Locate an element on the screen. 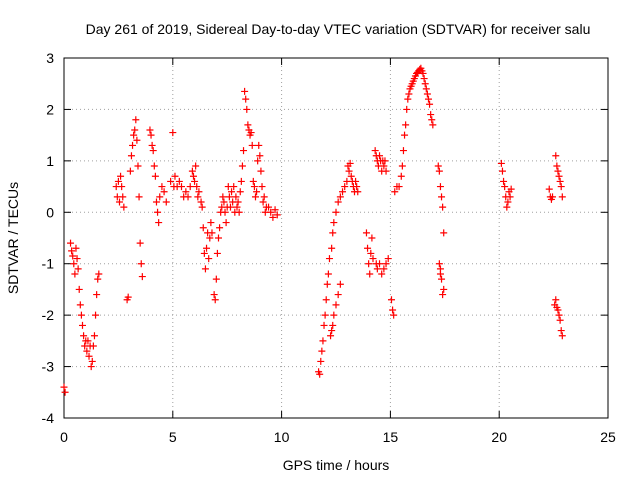 Image resolution: width=640 pixels, height=480 pixels. y-axis-label: SDTVAR / TECUs is located at coordinates (13, 238).